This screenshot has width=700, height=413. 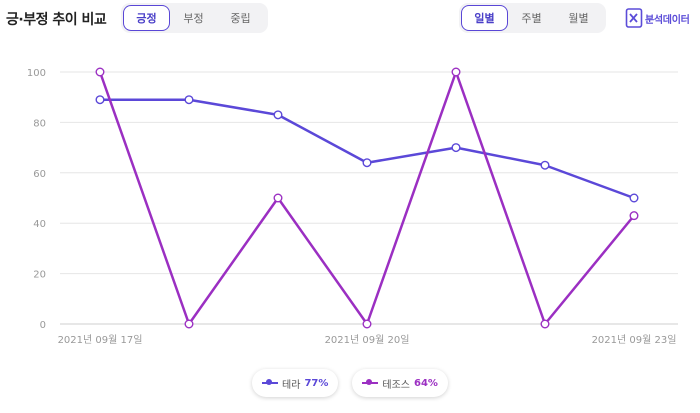 What do you see at coordinates (484, 18) in the screenshot?
I see `tab-daily: 일별` at bounding box center [484, 18].